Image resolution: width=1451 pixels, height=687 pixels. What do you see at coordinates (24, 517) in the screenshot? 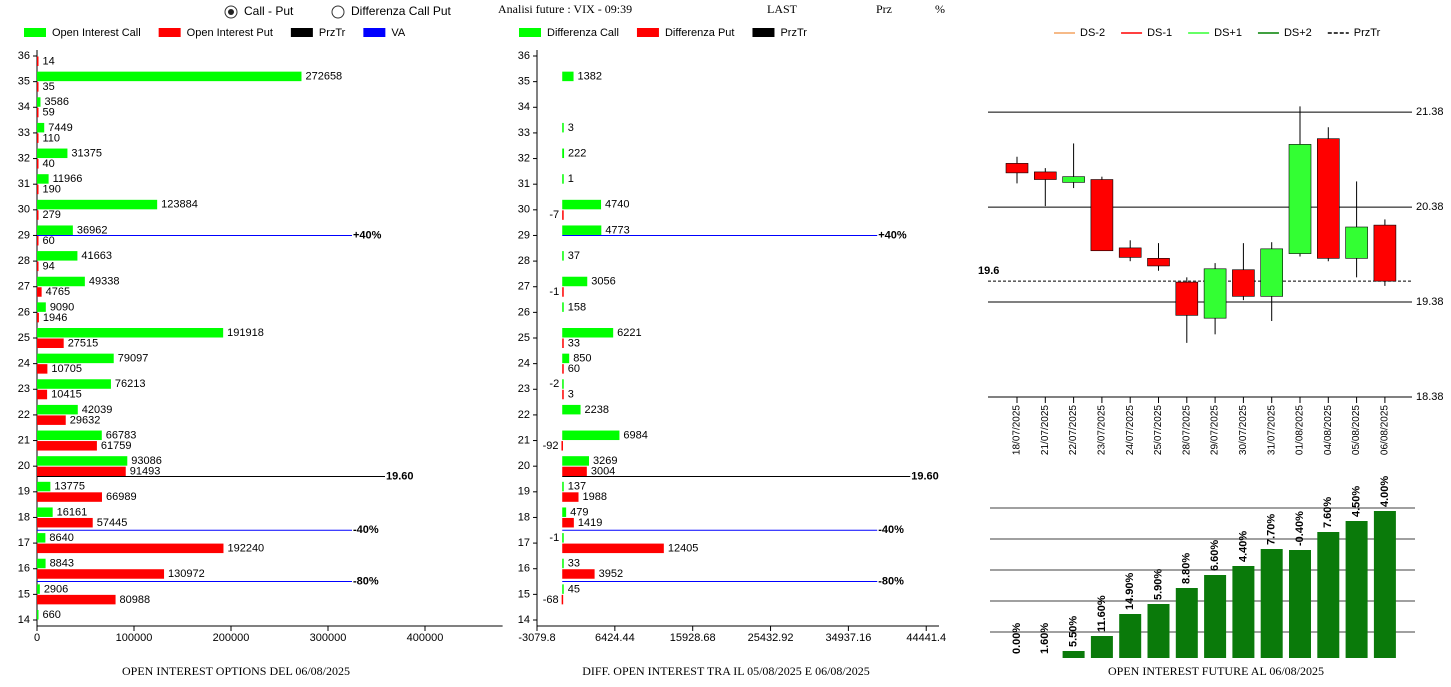
I see `y-tick-label: 18` at bounding box center [24, 517].